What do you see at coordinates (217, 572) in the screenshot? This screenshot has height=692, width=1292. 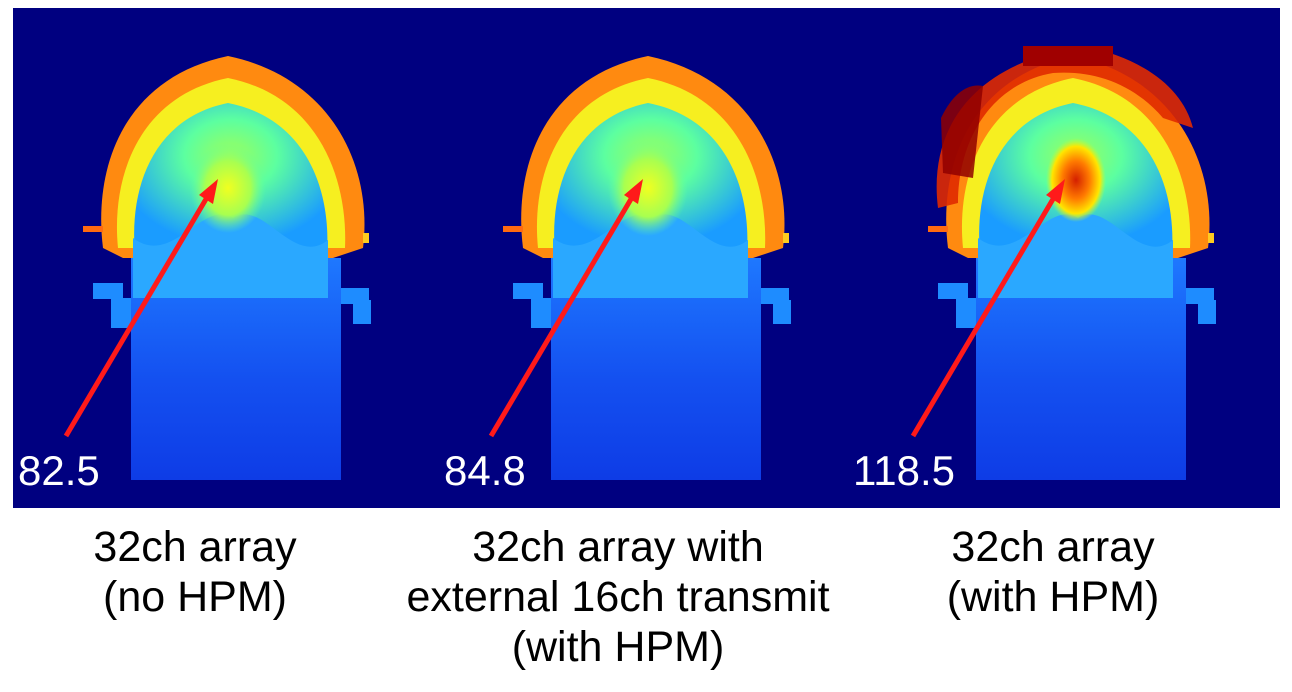 I see `caption-panel-1: 32ch array (no HPM)` at bounding box center [217, 572].